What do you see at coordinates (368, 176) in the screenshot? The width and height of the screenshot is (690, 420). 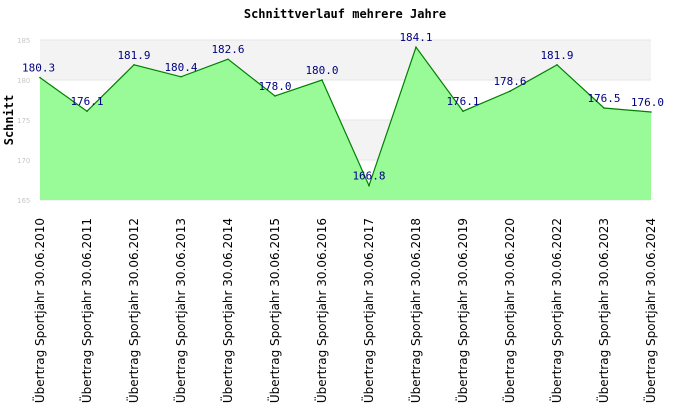 I see `data-label: 166.8` at bounding box center [368, 176].